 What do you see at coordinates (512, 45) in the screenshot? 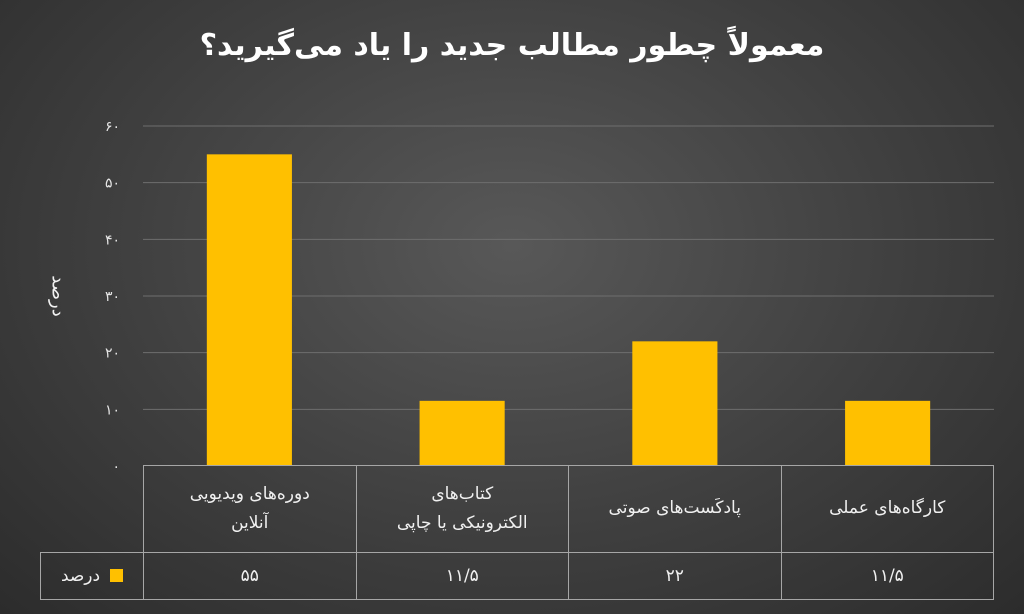
I see `chart-title: معمولاً چطور مطالب جدید را یاد می‌گیرید؟` at bounding box center [512, 45].